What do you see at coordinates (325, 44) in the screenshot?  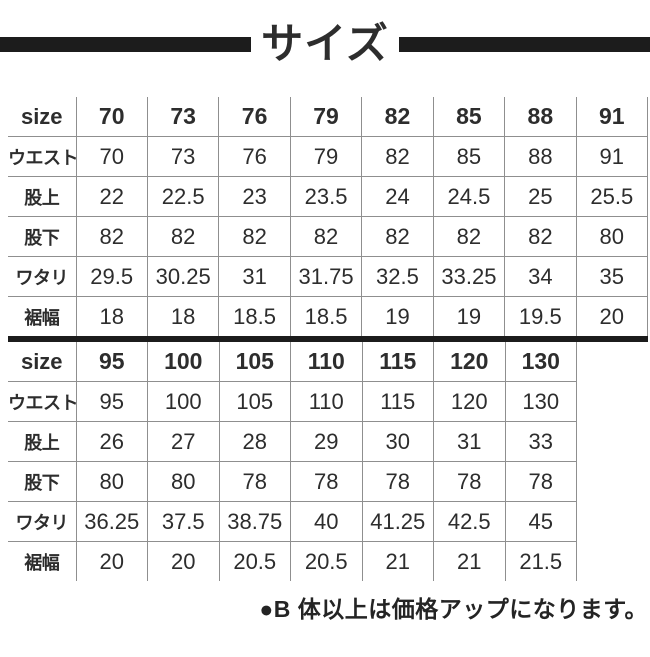 I see `title-banner: サイズ` at bounding box center [325, 44].